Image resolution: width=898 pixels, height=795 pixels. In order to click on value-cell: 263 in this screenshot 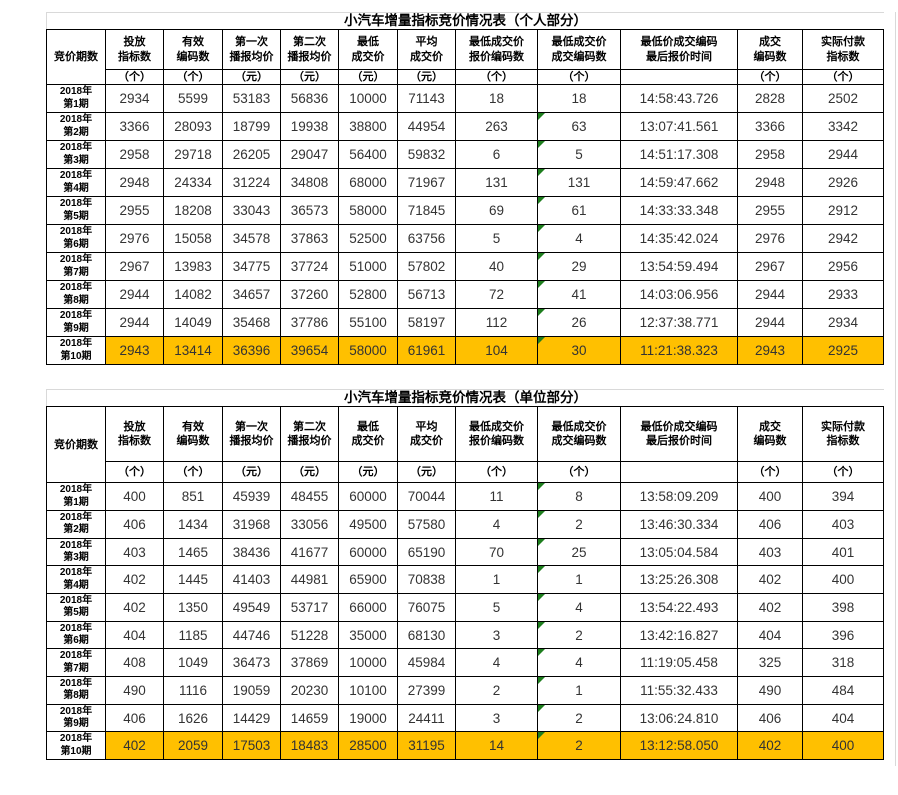, I will do `click(496, 127)`.